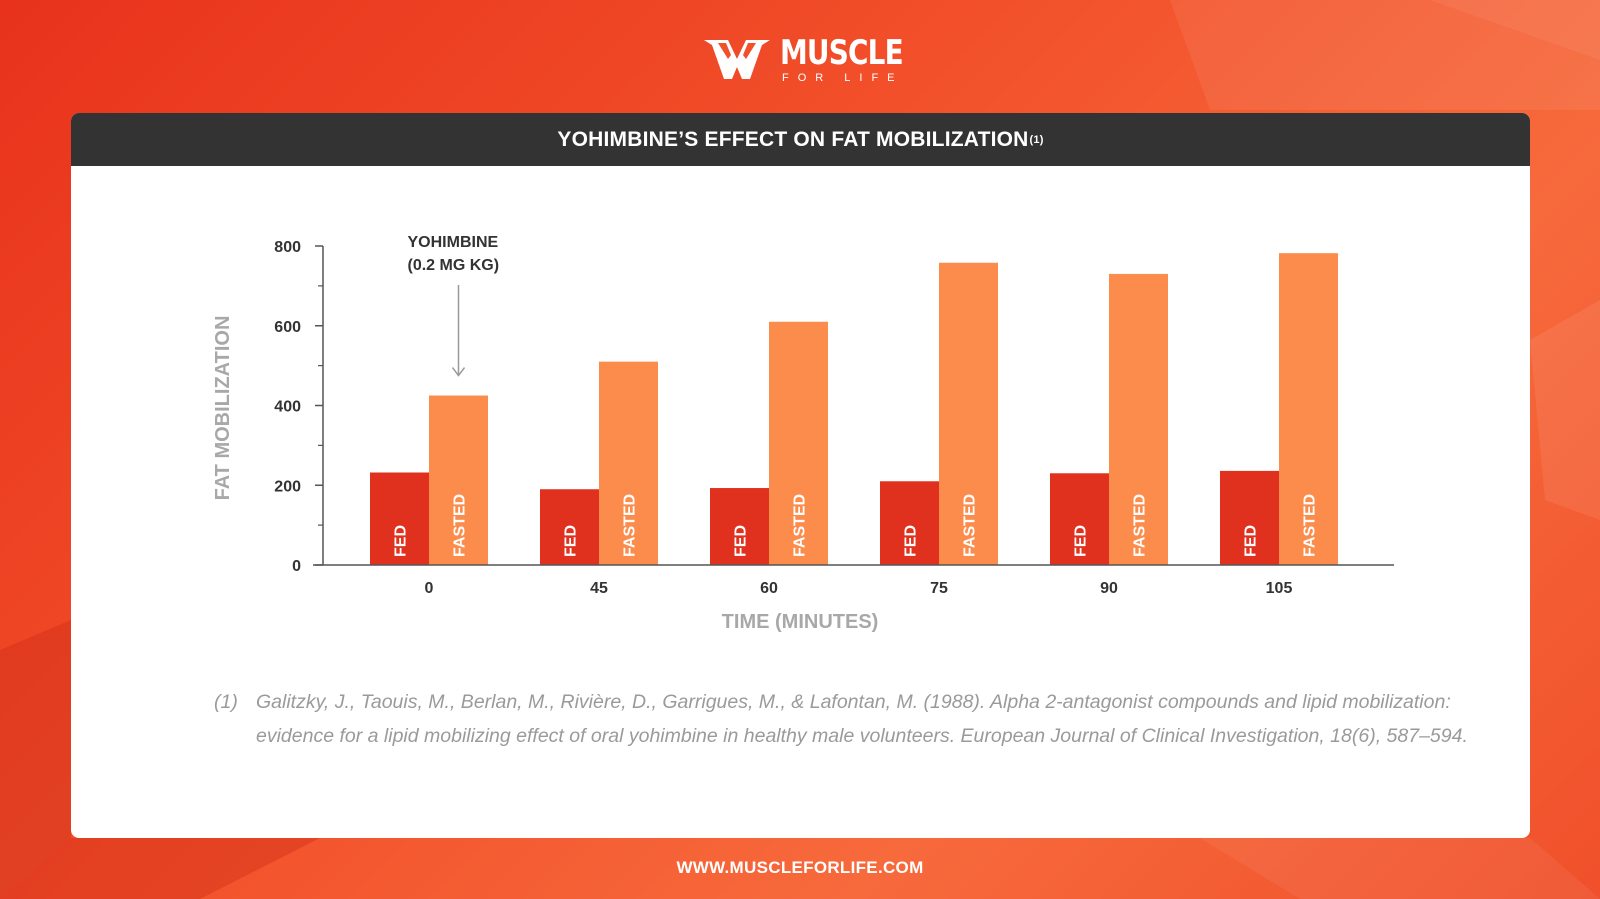  What do you see at coordinates (460, 525) in the screenshot?
I see `bar-label-fasted-0: FASTED` at bounding box center [460, 525].